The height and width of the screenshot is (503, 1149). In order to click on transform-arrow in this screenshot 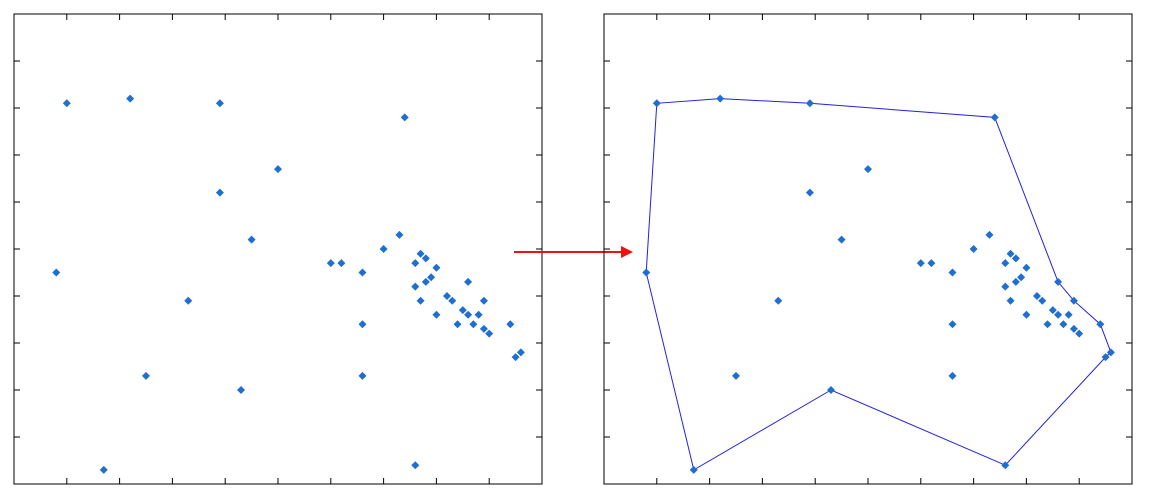, I will do `click(573, 252)`.